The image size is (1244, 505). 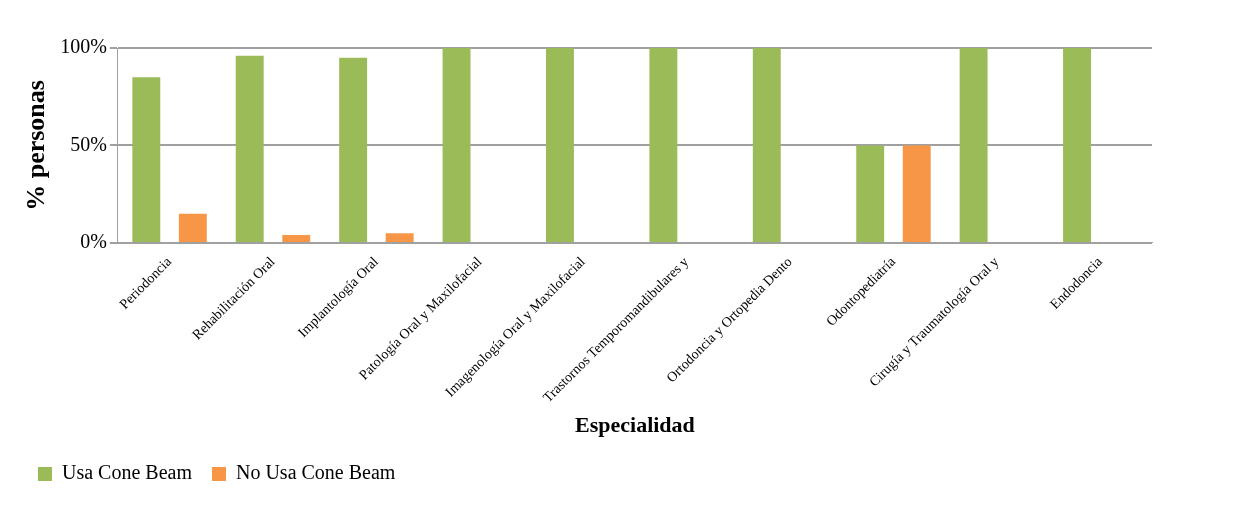 I want to click on legend-label: No Usa Cone Beam, so click(x=315, y=472).